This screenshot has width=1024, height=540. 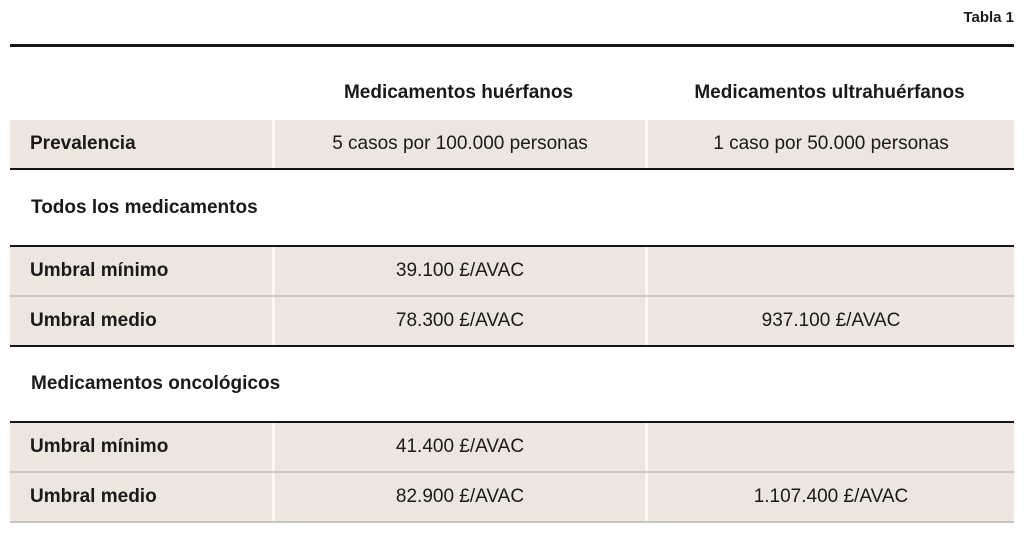 I want to click on all-drugs-min-threshold-row: Umbral mínimo 39.100 £/AVAC, so click(x=512, y=271).